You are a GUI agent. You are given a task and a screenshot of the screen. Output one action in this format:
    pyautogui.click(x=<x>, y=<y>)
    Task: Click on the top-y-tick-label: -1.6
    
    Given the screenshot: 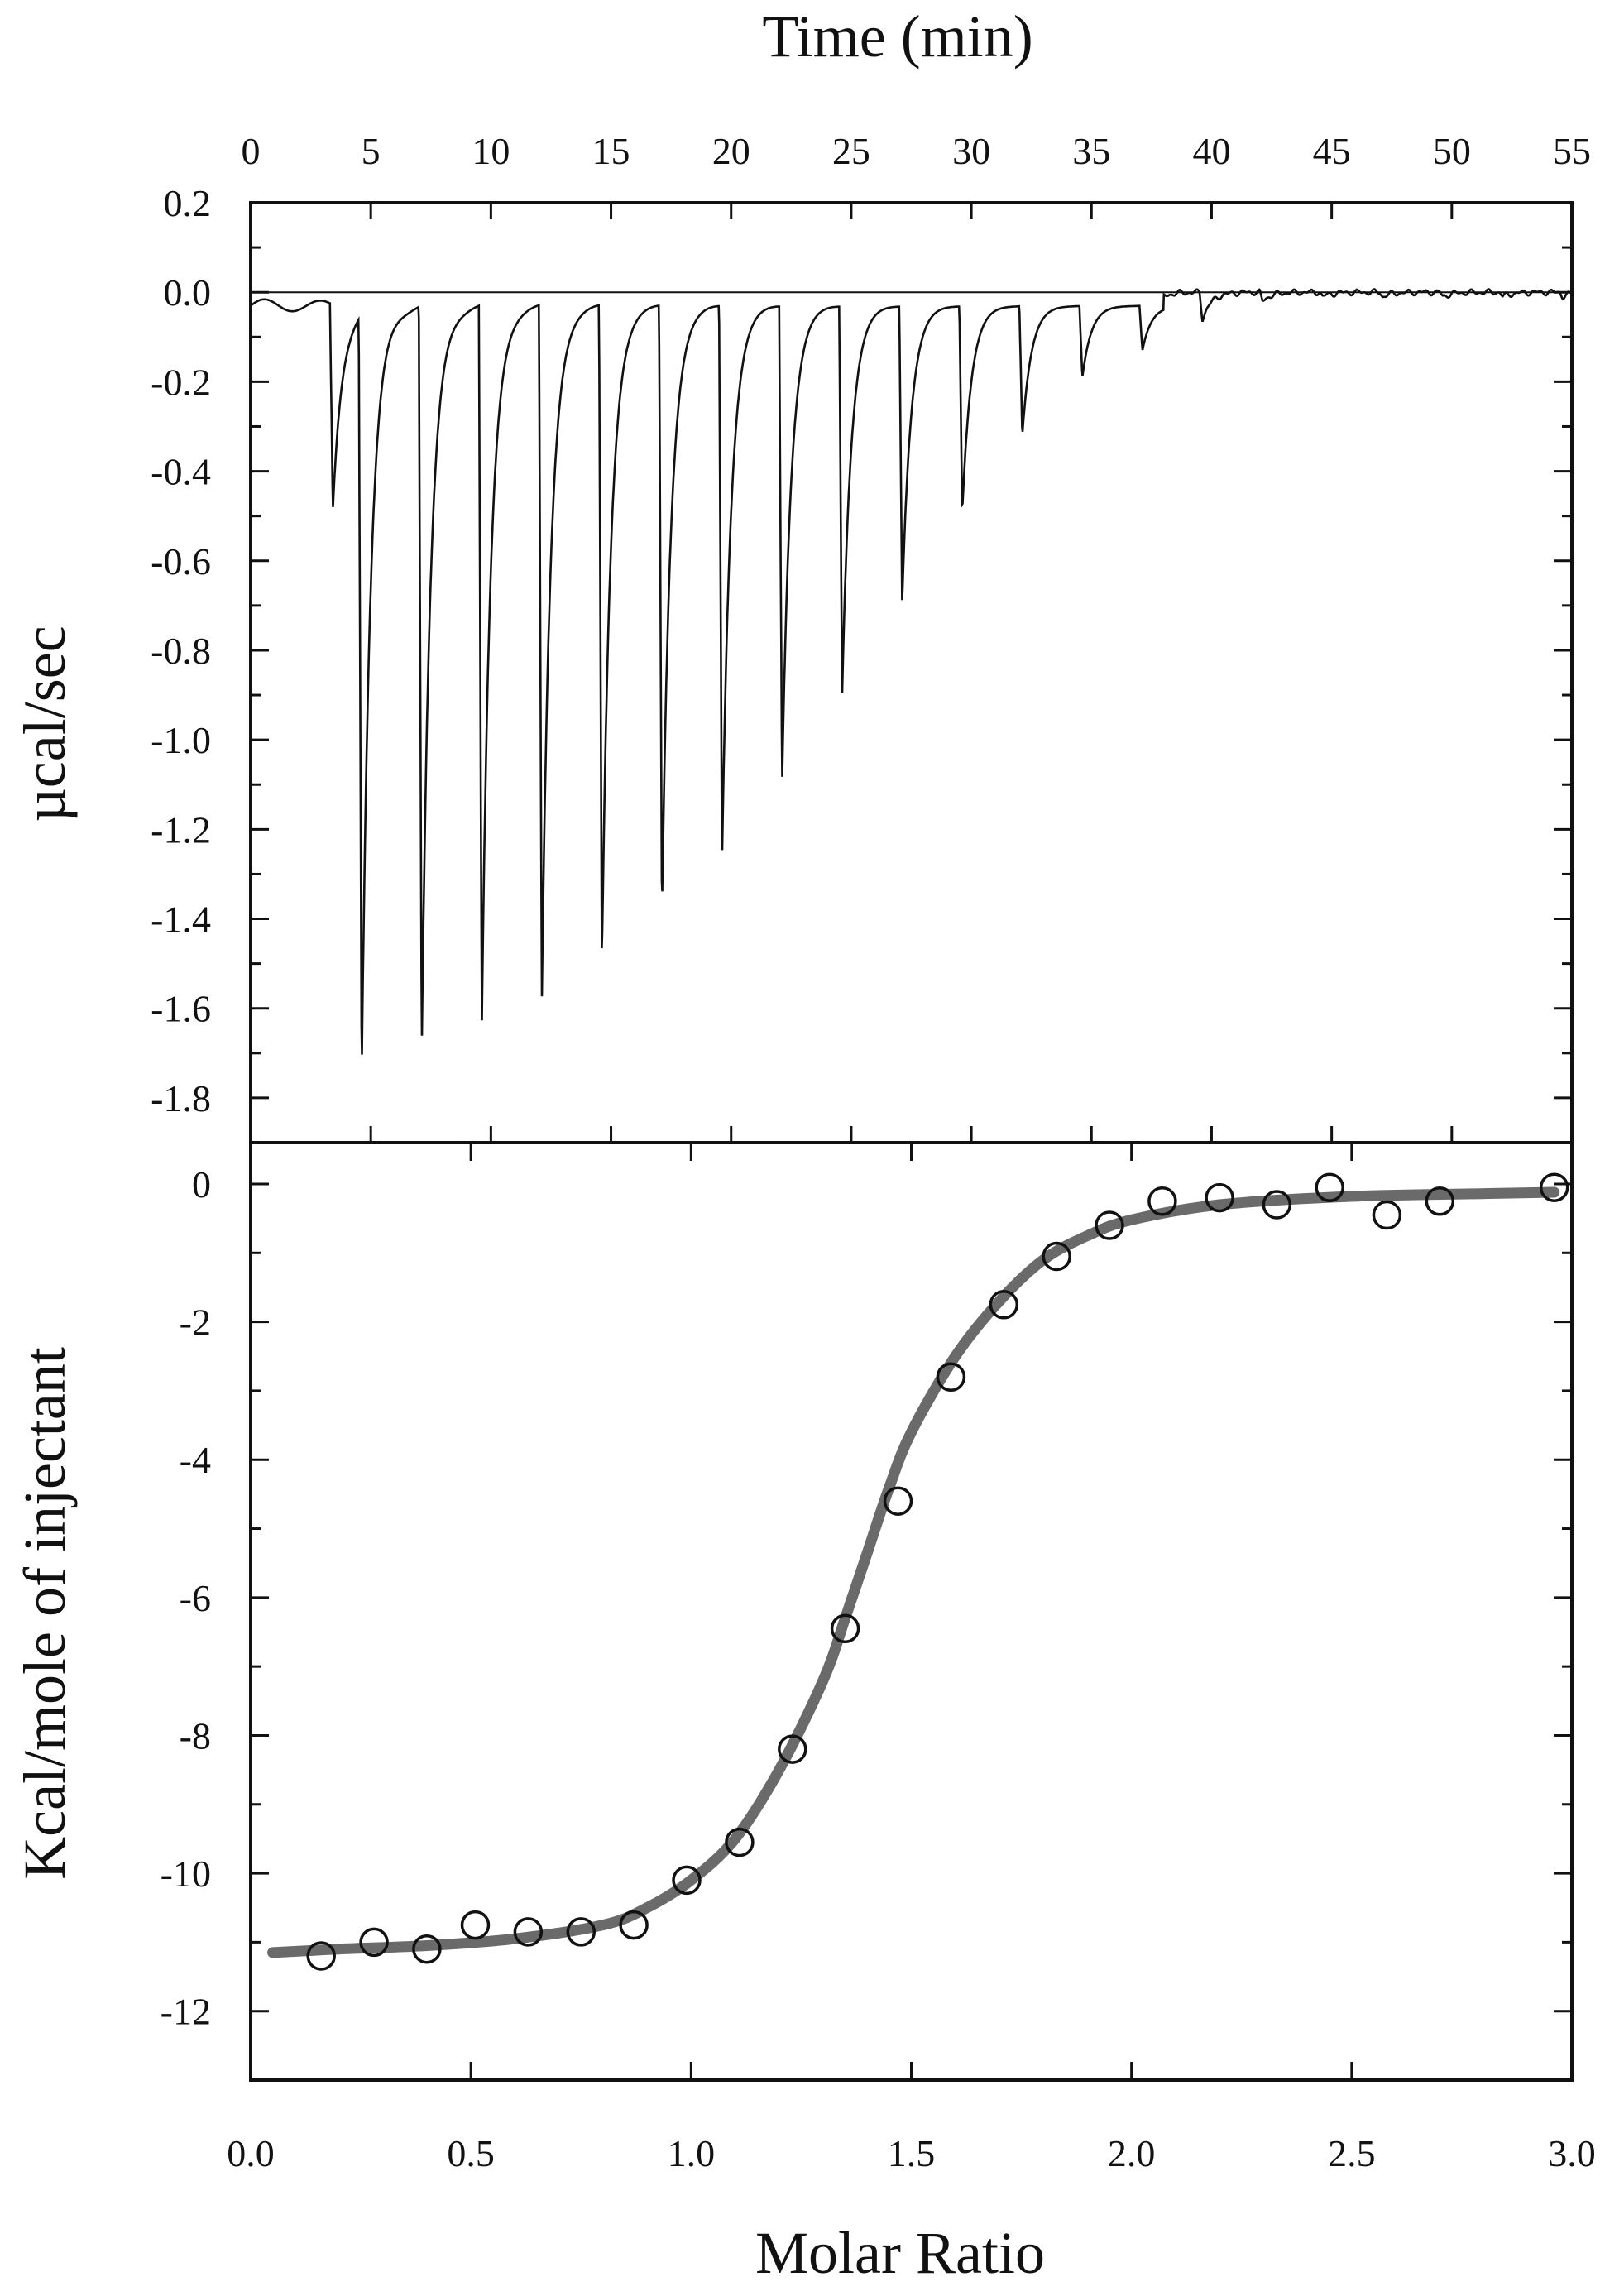 What is the action you would take?
    pyautogui.click(x=181, y=1009)
    